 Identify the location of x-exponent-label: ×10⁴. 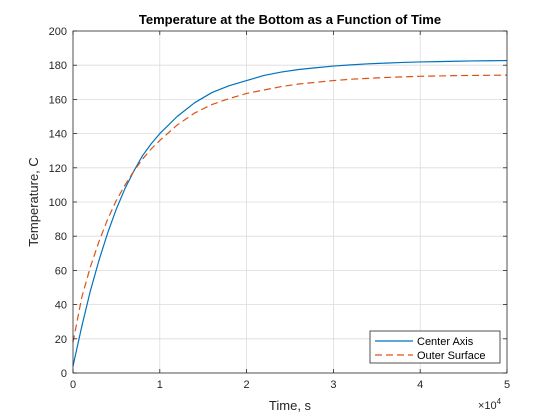
(490, 404).